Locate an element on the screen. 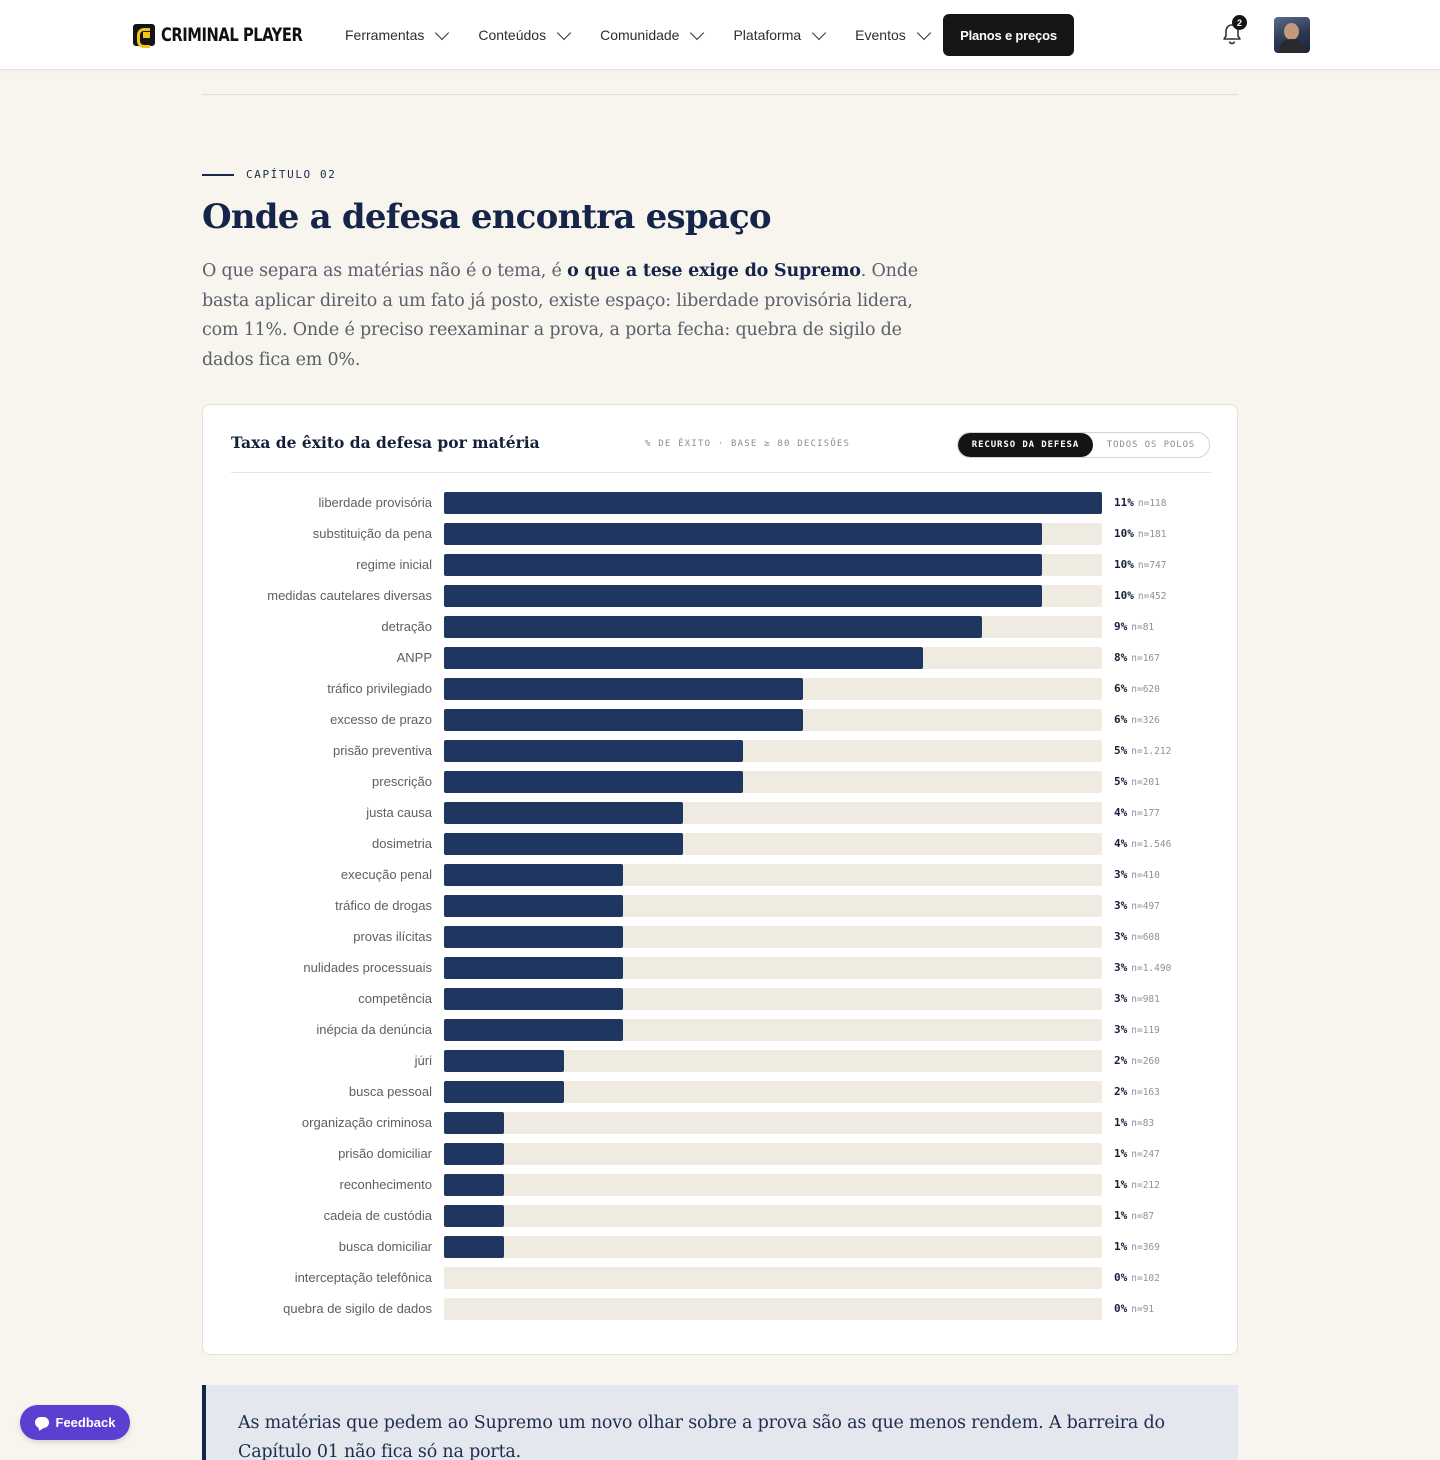 The height and width of the screenshot is (1460, 1440). sample-size-label: n=1.490 is located at coordinates (1151, 968).